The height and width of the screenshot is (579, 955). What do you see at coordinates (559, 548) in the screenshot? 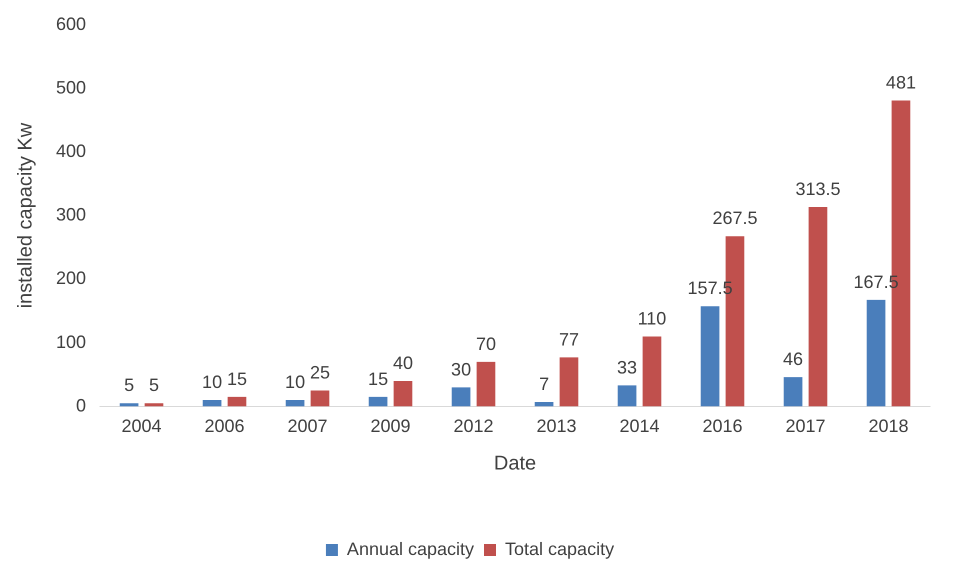
I see `legend-label: Total capacity` at bounding box center [559, 548].